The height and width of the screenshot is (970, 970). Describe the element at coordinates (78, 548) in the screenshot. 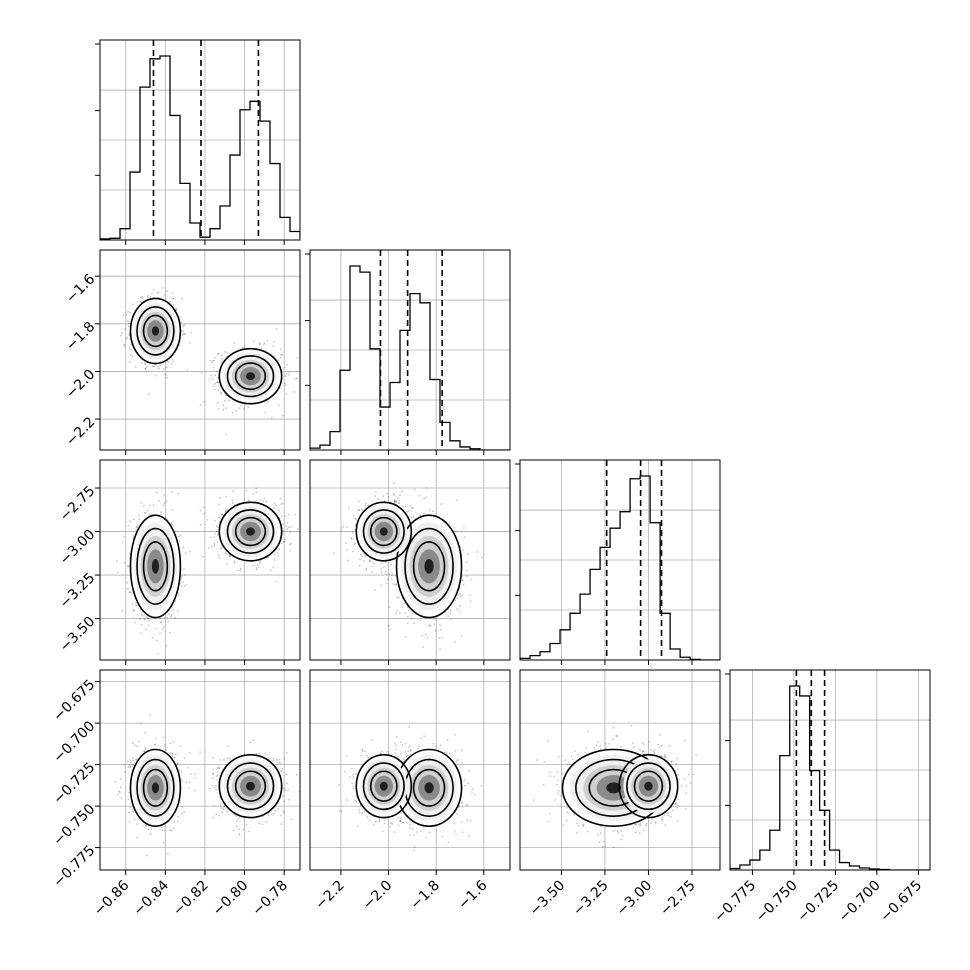

I see `y-tick-label: −3.00` at that location.